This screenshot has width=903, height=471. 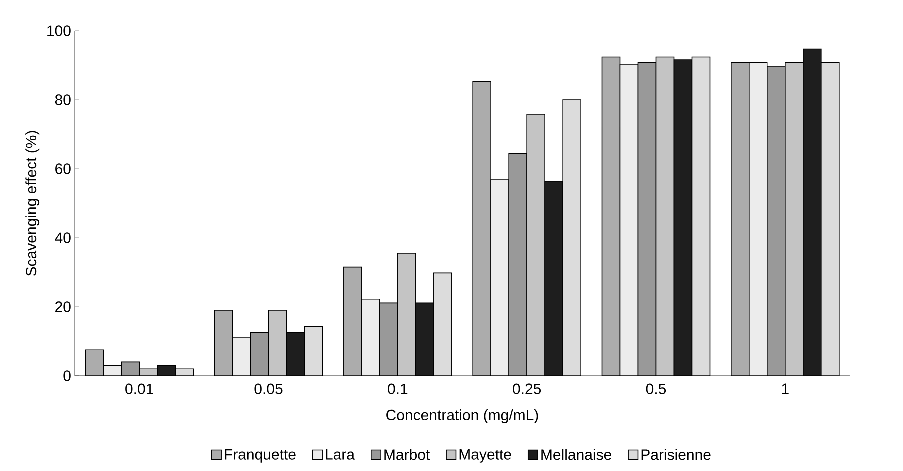 What do you see at coordinates (63, 100) in the screenshot?
I see `y-tick-label: 80` at bounding box center [63, 100].